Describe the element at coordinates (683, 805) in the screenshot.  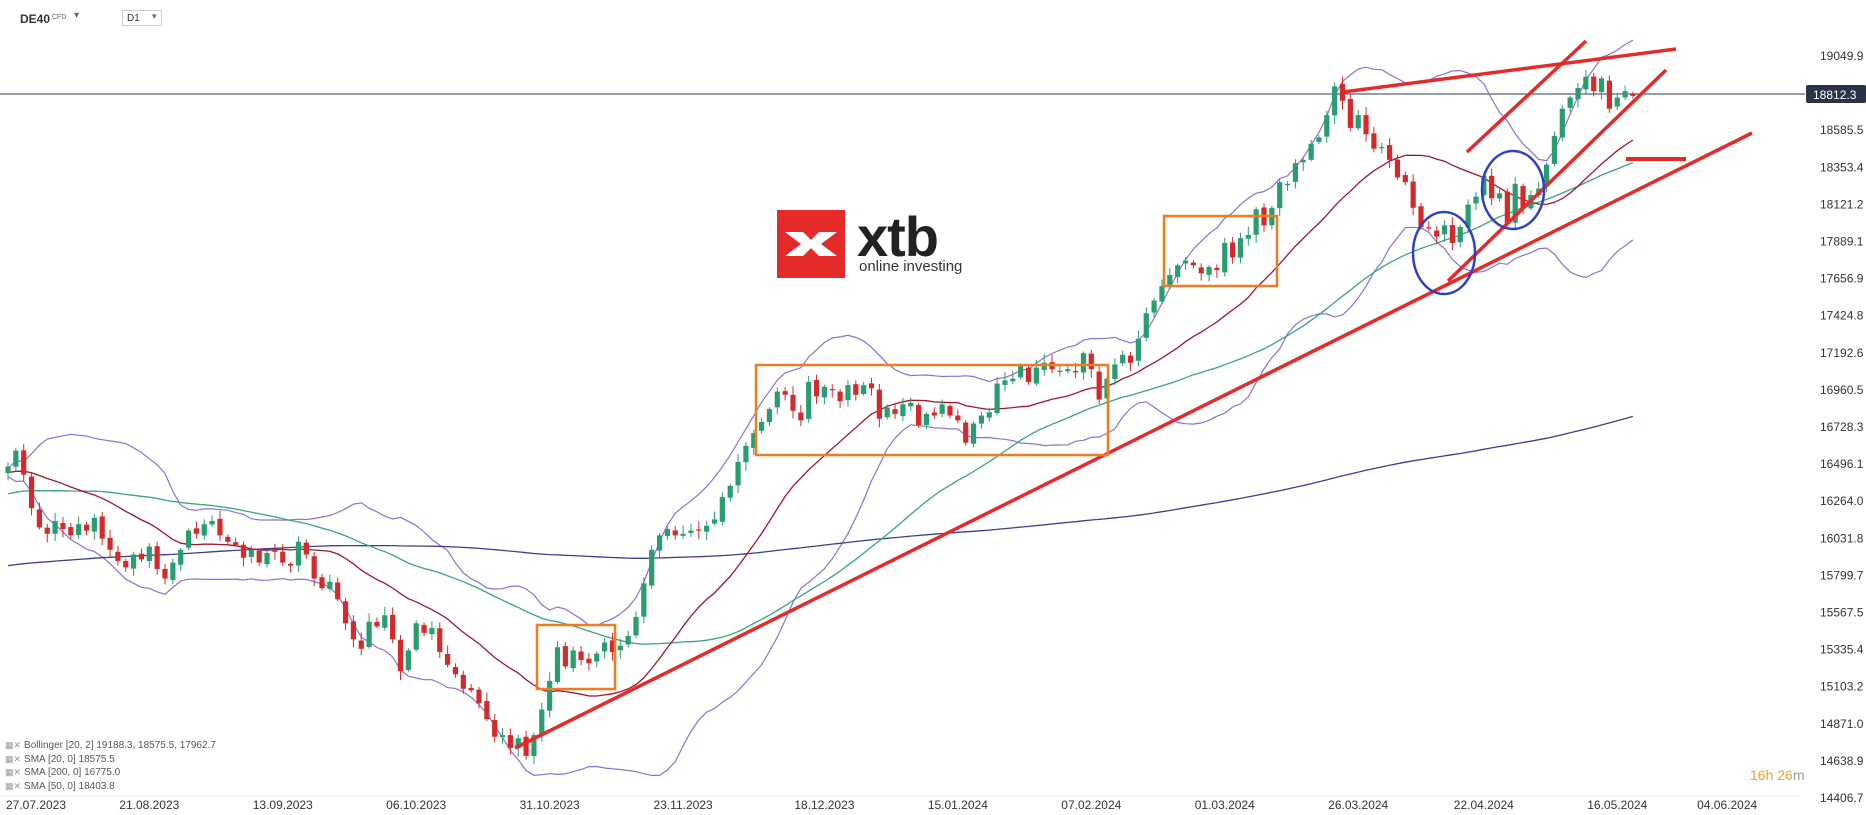
I see `x-tick-label: 23.11.2023` at that location.